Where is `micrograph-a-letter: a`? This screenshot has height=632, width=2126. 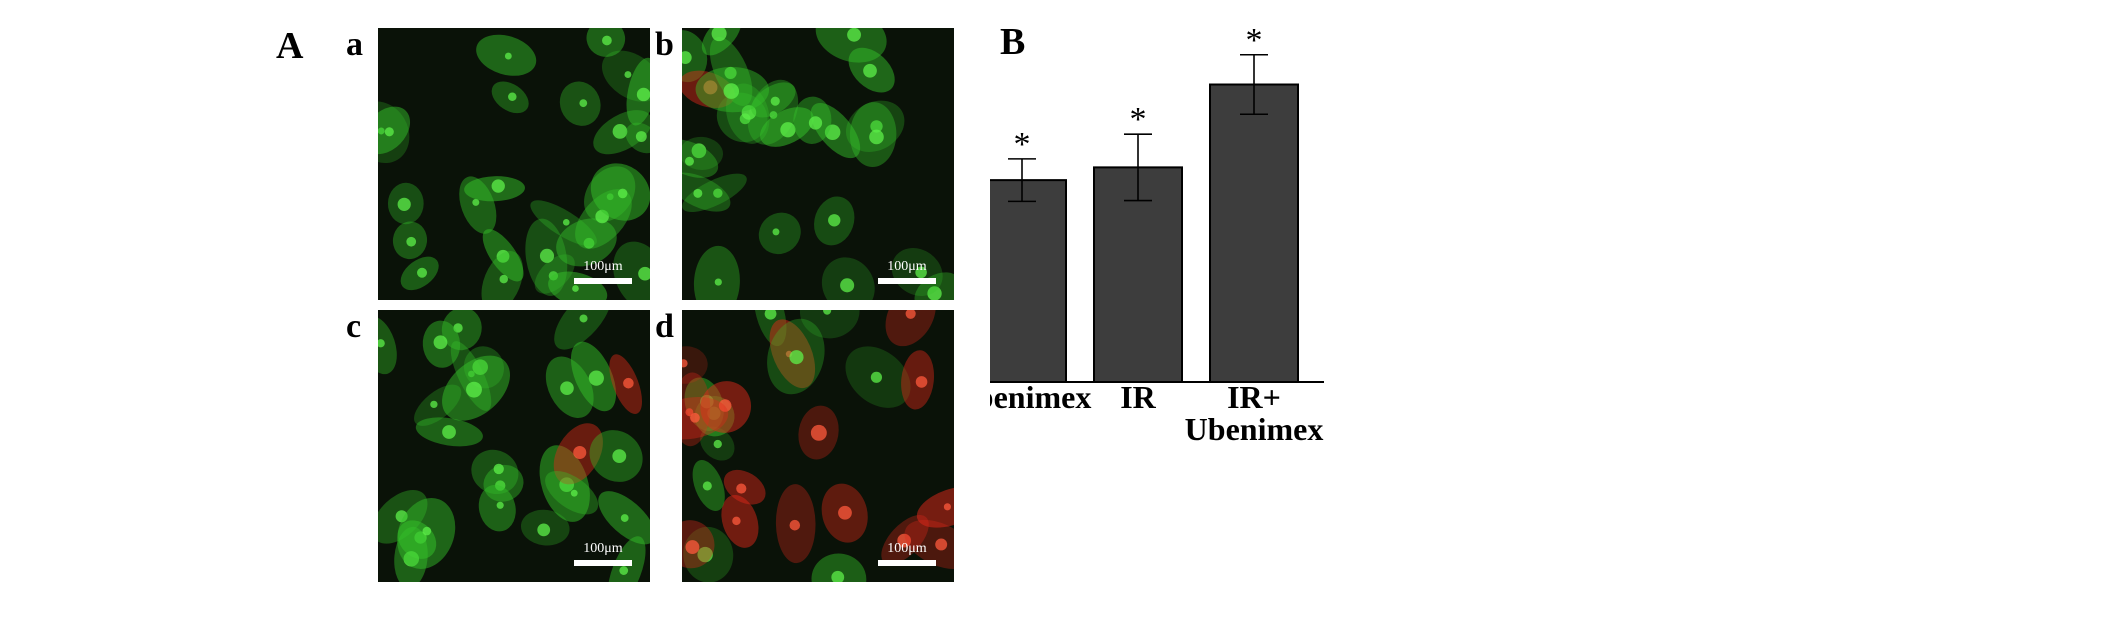 micrograph-a-letter: a is located at coordinates (354, 44).